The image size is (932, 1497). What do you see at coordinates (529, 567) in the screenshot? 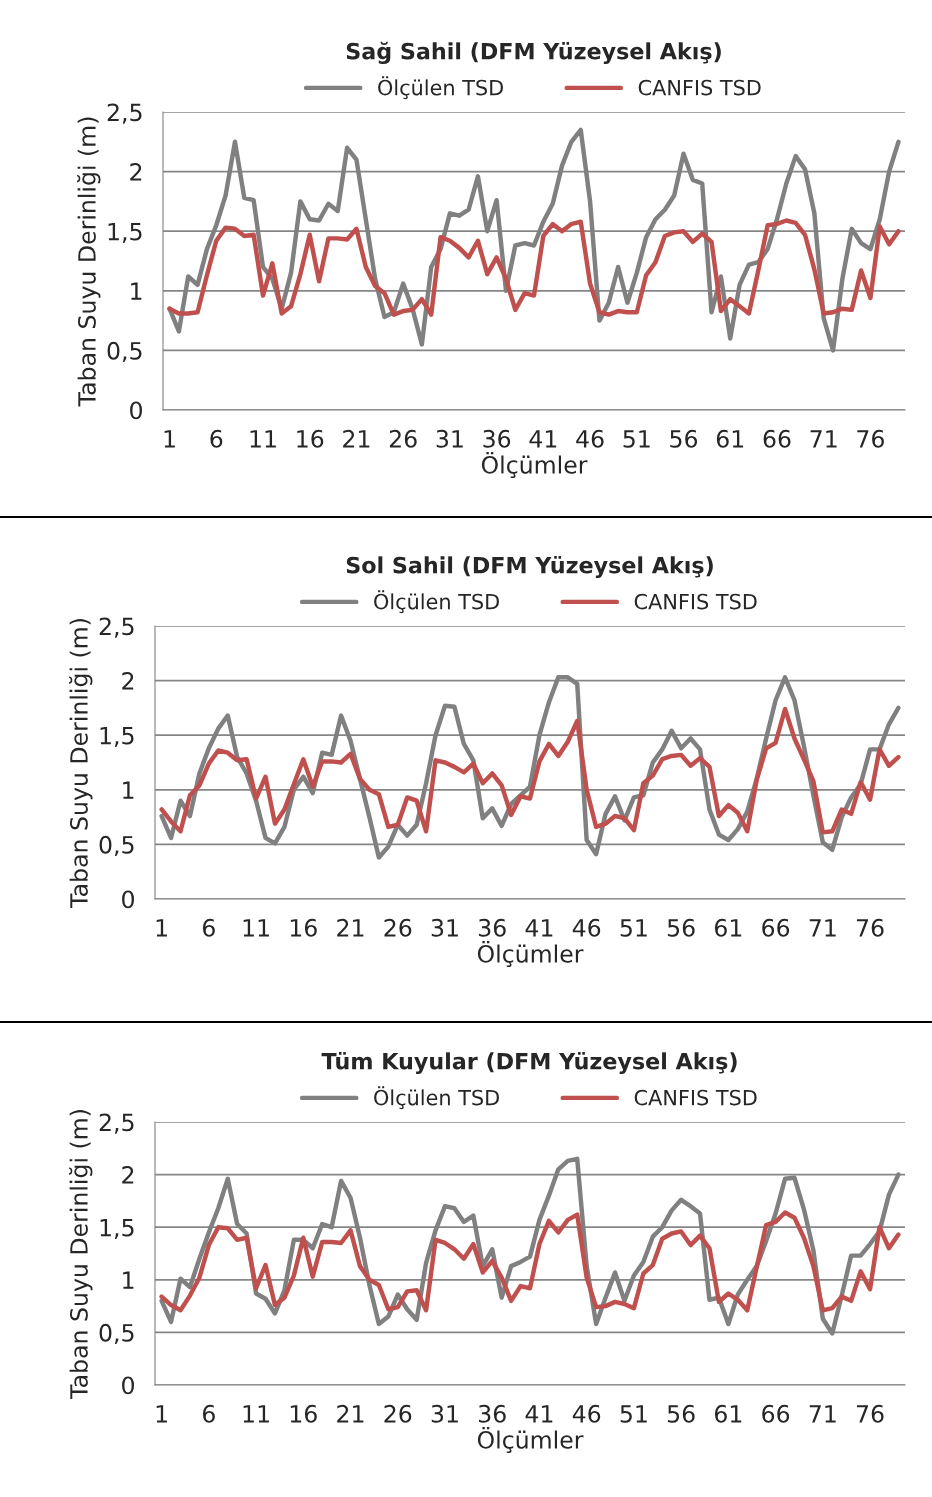
I see `chart-title: Sol Sahil (DFM Yüzeysel Akış)` at bounding box center [529, 567].